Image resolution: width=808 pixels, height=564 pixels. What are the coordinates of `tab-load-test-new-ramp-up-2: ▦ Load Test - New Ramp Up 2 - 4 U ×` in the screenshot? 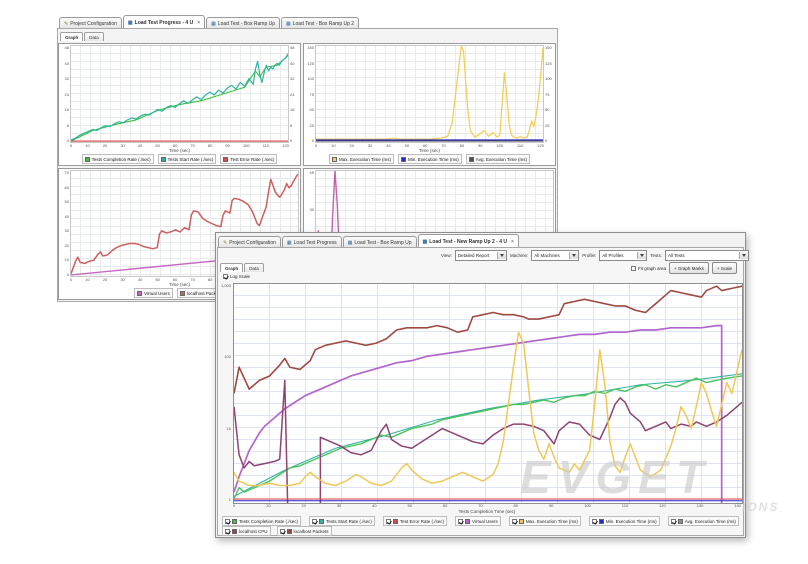 It's located at (468, 241).